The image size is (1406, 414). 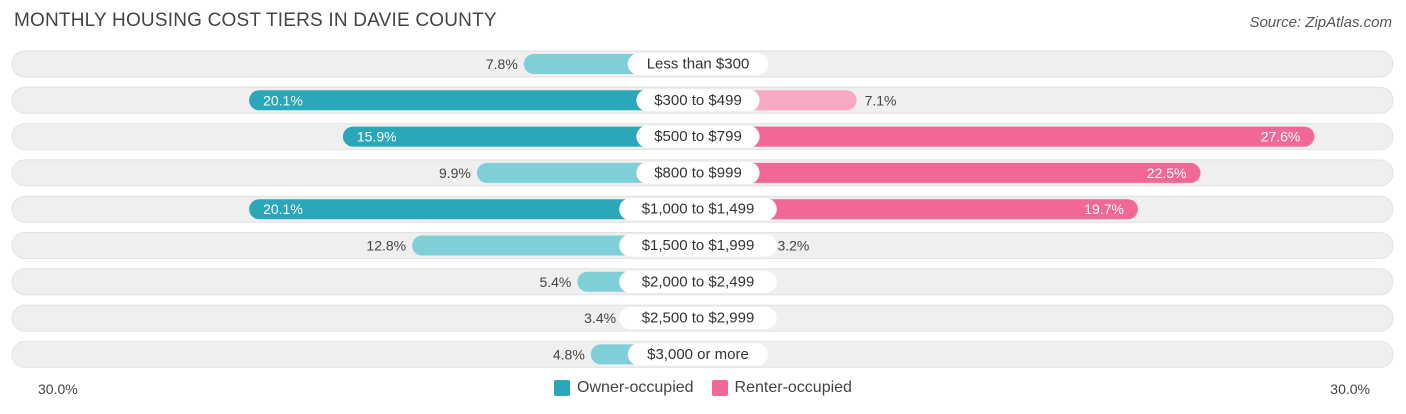 I want to click on category-label: $3,000 or more, so click(x=698, y=354).